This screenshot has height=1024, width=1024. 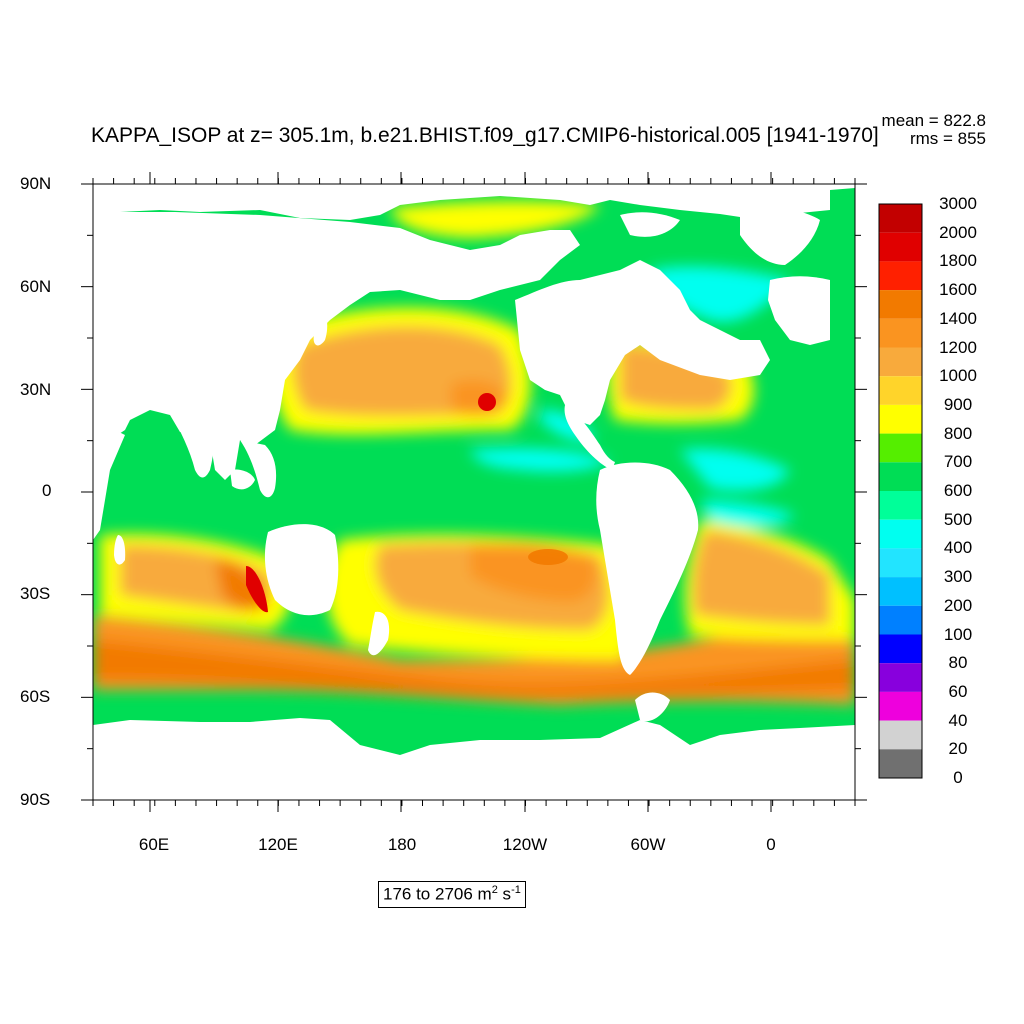 I want to click on colorbar-label: 600, so click(x=958, y=490).